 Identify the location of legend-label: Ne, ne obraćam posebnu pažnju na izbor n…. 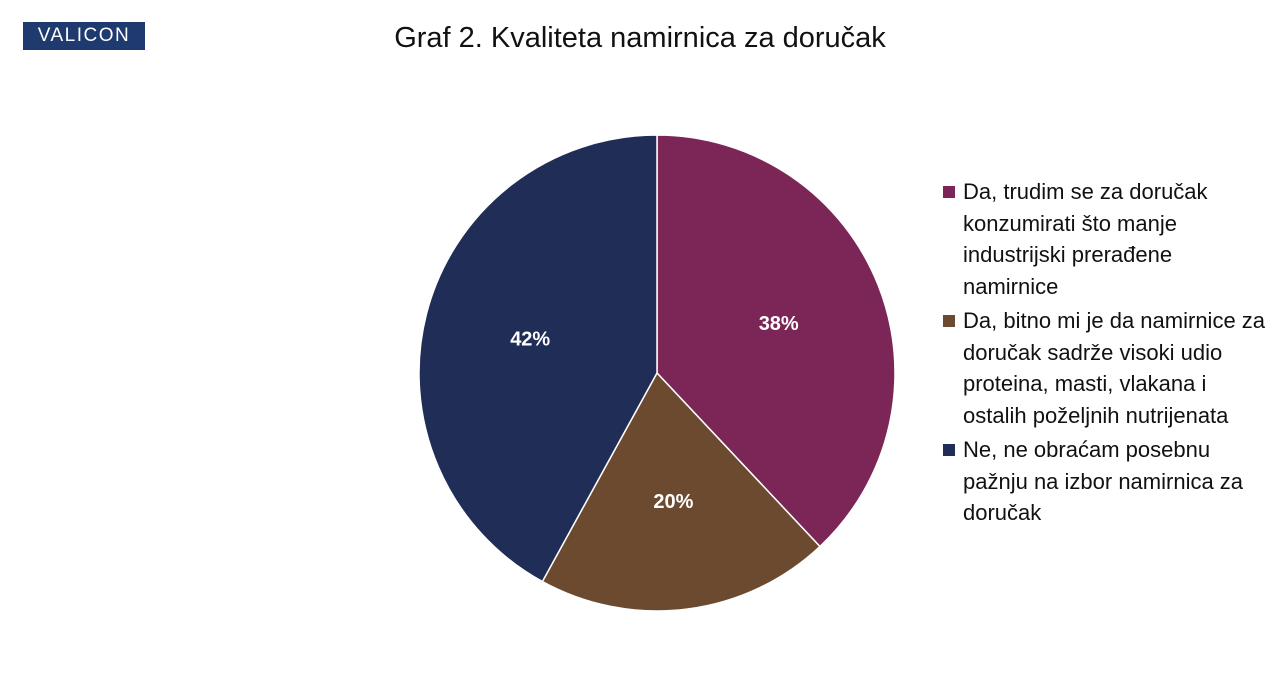
(1103, 481).